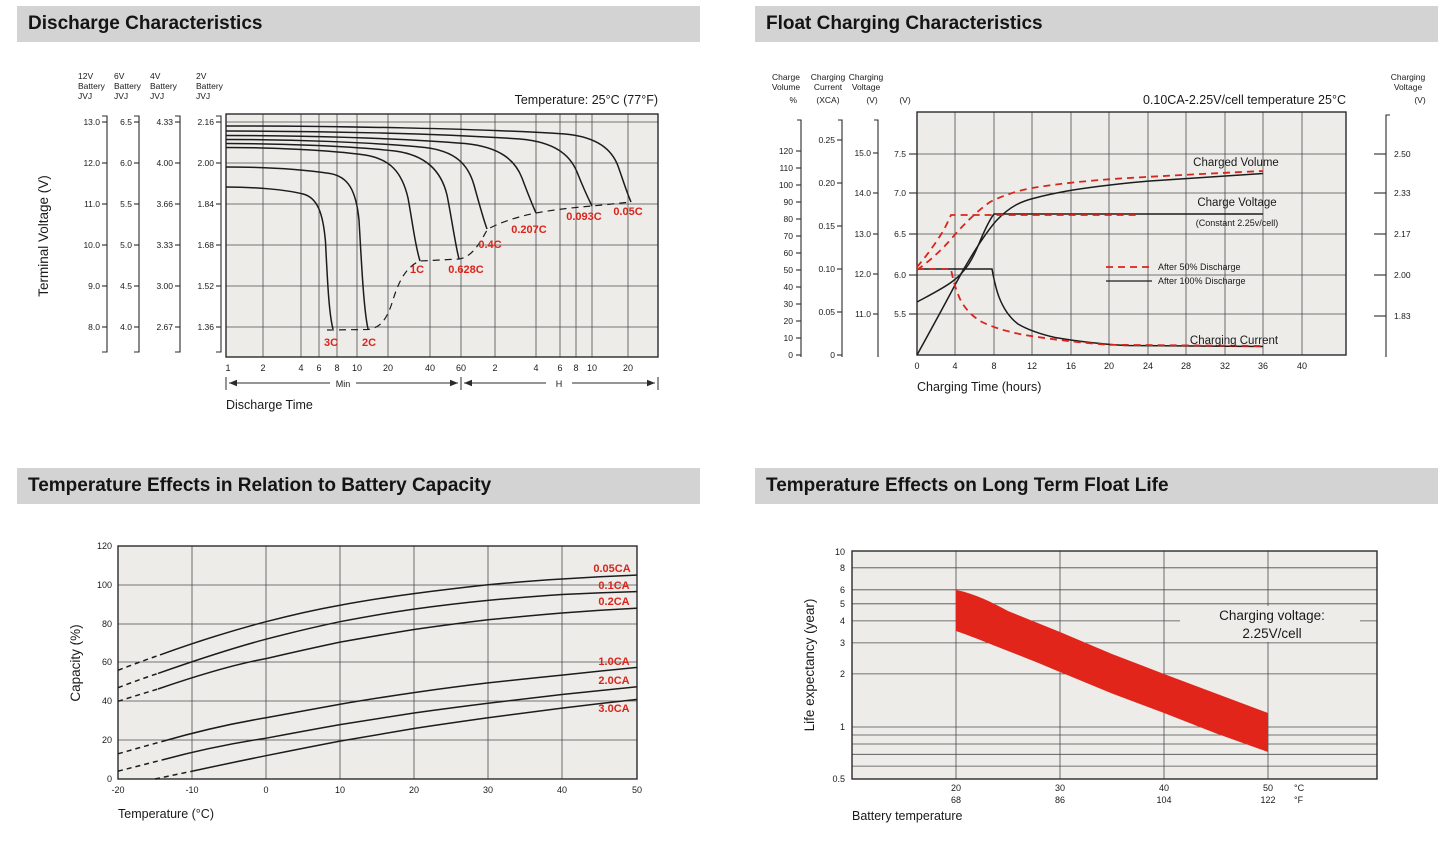  Describe the element at coordinates (107, 624) in the screenshot. I see `y-tick: 80` at that location.